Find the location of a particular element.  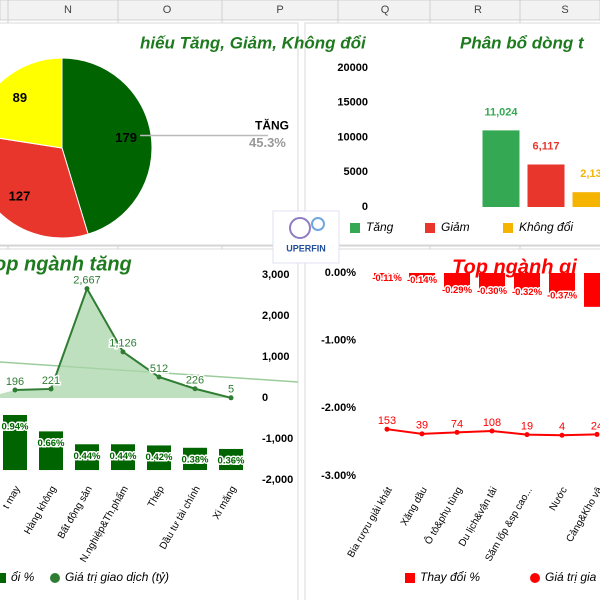

bar-value-label: -0.37% is located at coordinates (562, 296).